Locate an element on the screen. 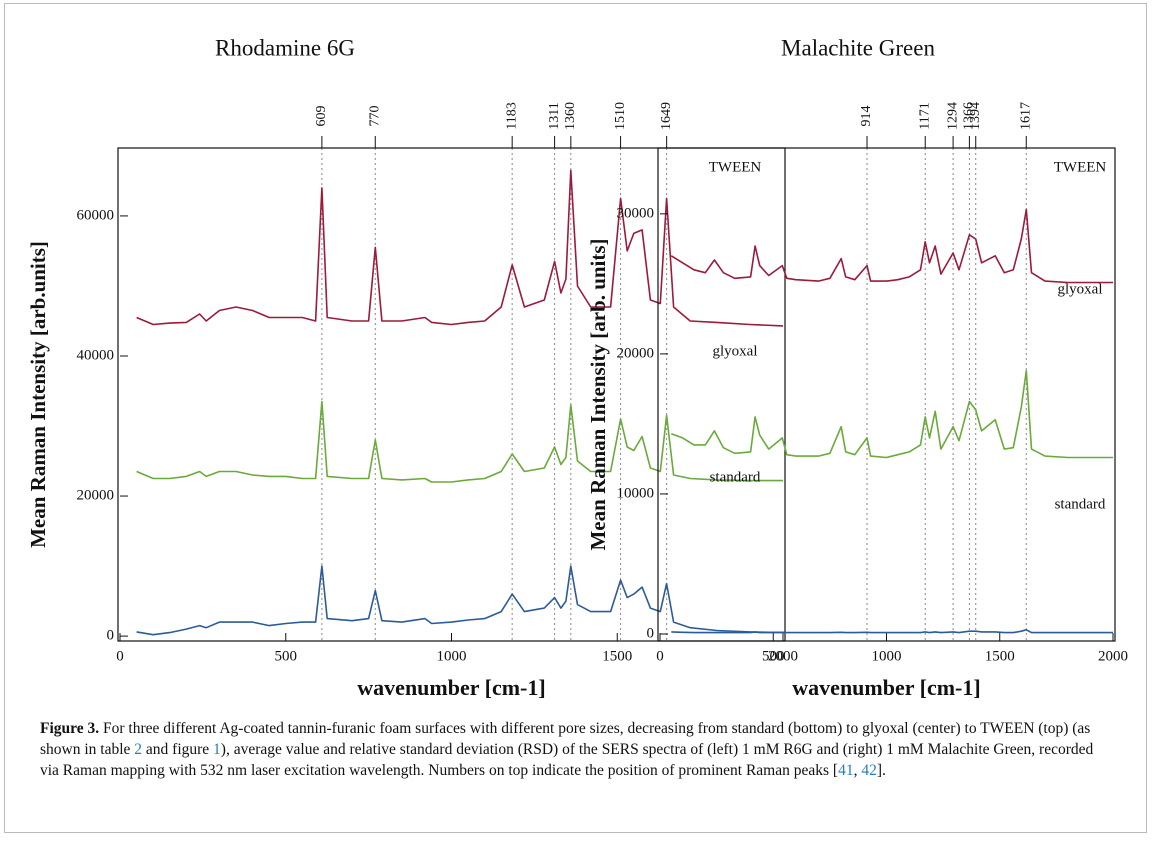  peak-label: 1617 is located at coordinates (1025, 116).